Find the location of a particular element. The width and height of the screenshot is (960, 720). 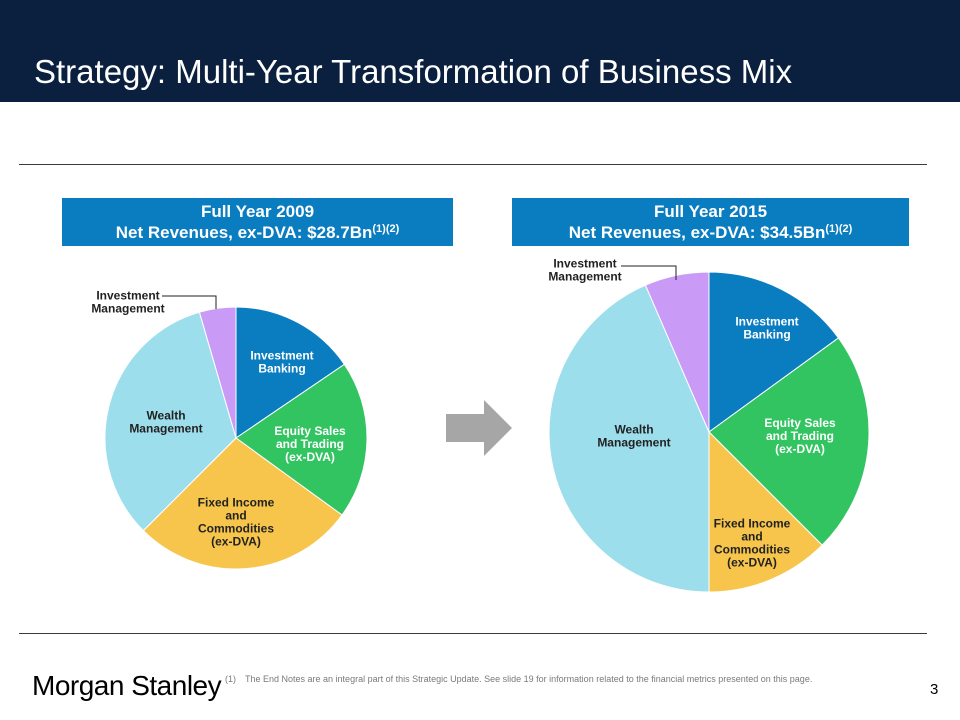

pie-slice-wealth-management-2015 is located at coordinates (629, 438).